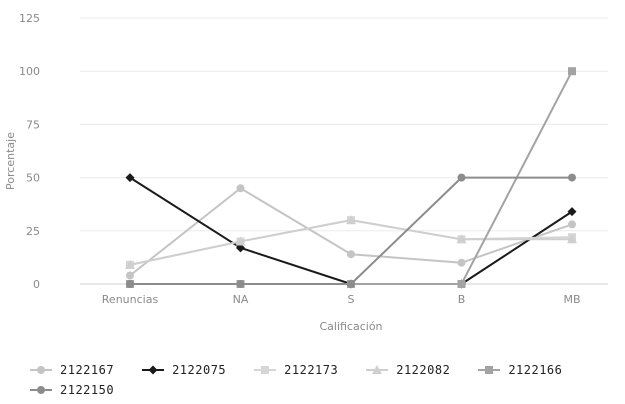 This screenshot has height=404, width=625. What do you see at coordinates (351, 299) in the screenshot?
I see `x-tick-label: S` at bounding box center [351, 299].